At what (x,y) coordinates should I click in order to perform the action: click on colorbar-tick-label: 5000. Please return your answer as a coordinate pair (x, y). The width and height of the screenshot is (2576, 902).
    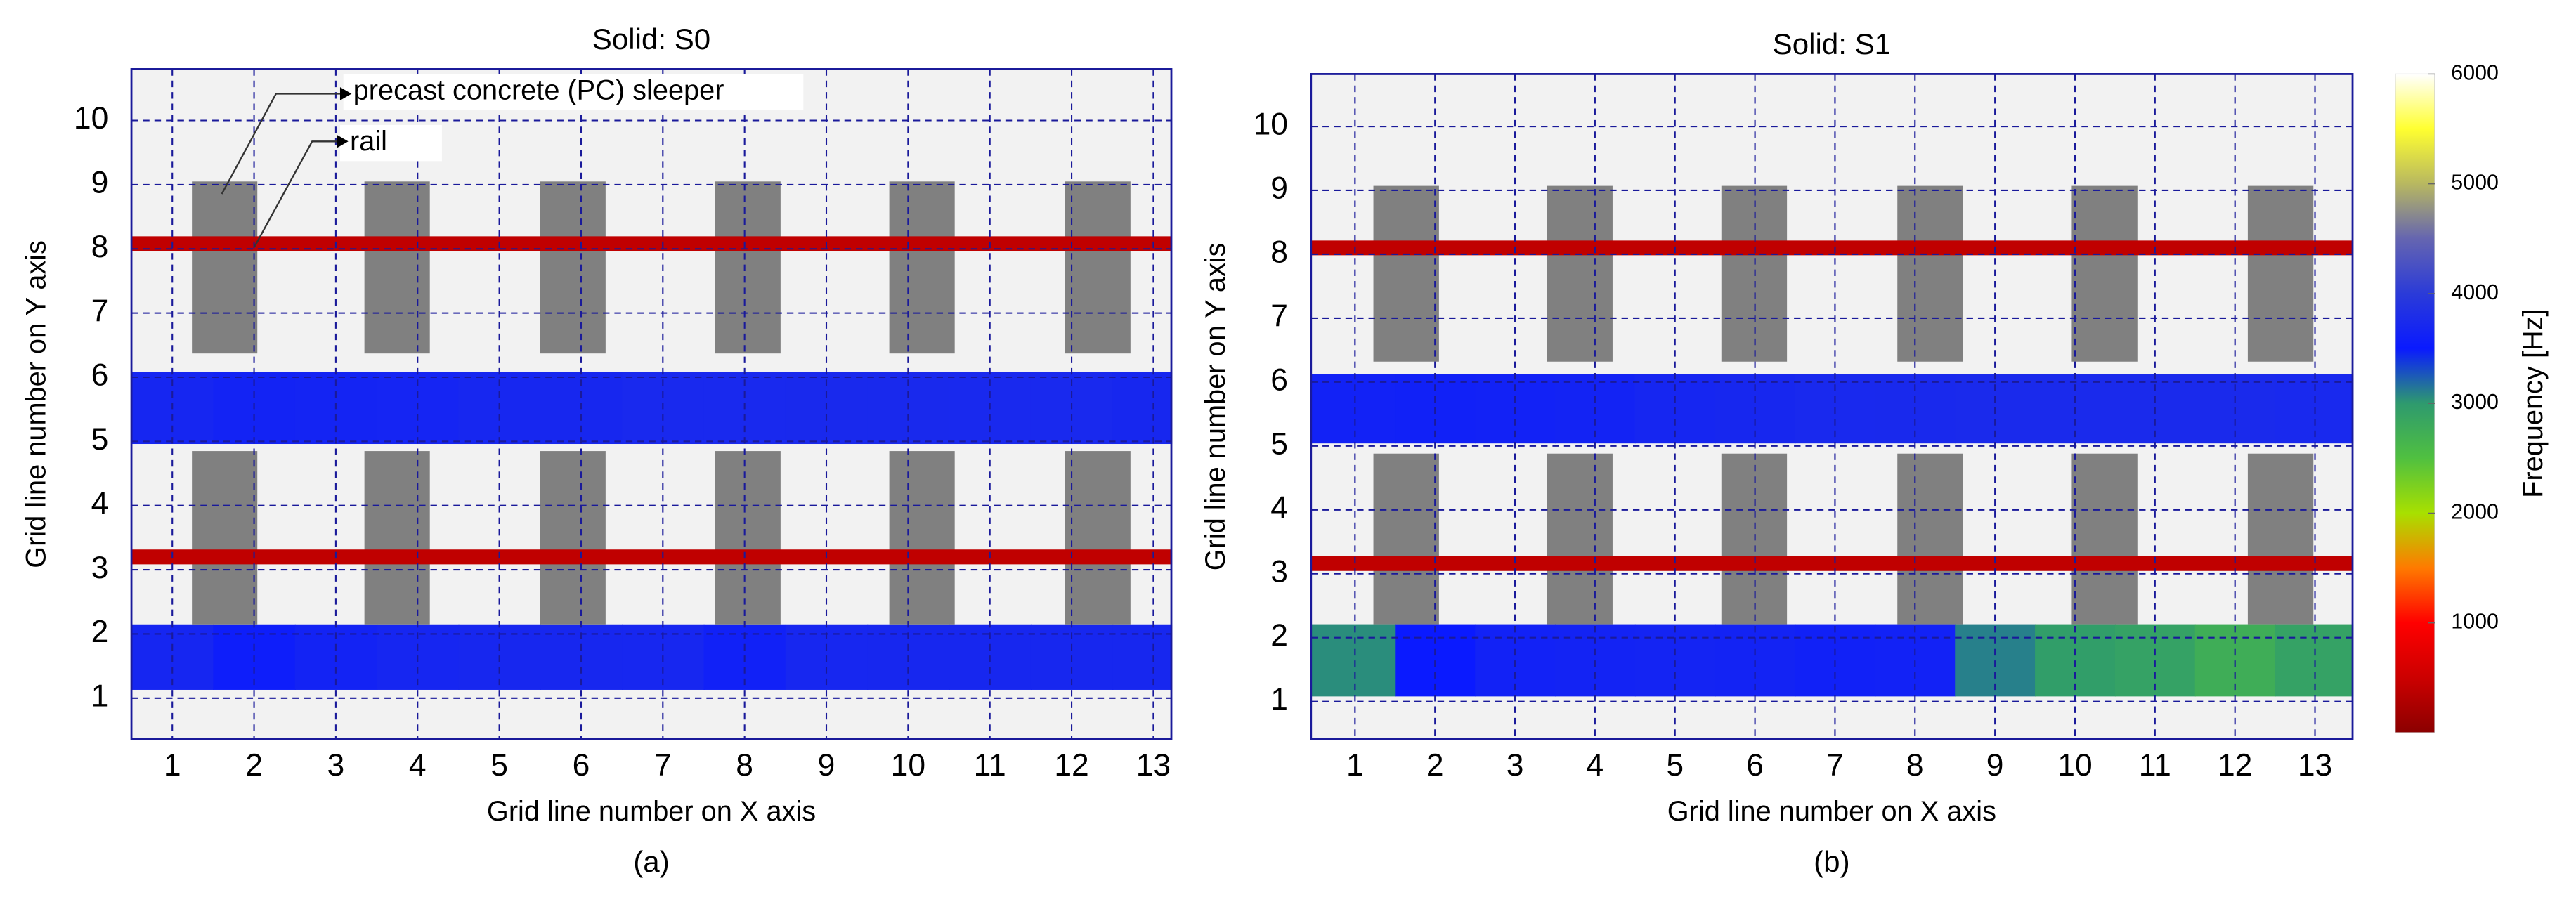
    Looking at the image, I should click on (2475, 183).